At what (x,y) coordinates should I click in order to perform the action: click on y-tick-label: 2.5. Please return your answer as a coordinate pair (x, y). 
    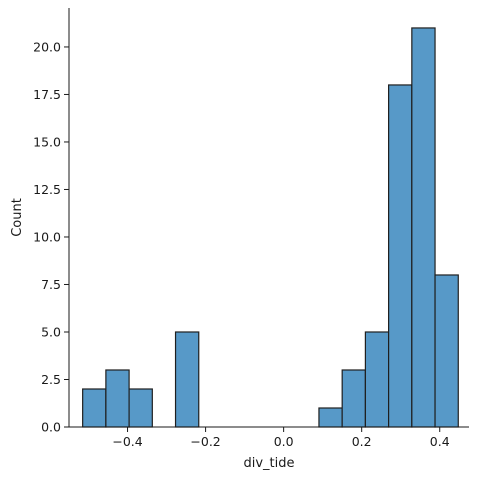
    Looking at the image, I should click on (51, 379).